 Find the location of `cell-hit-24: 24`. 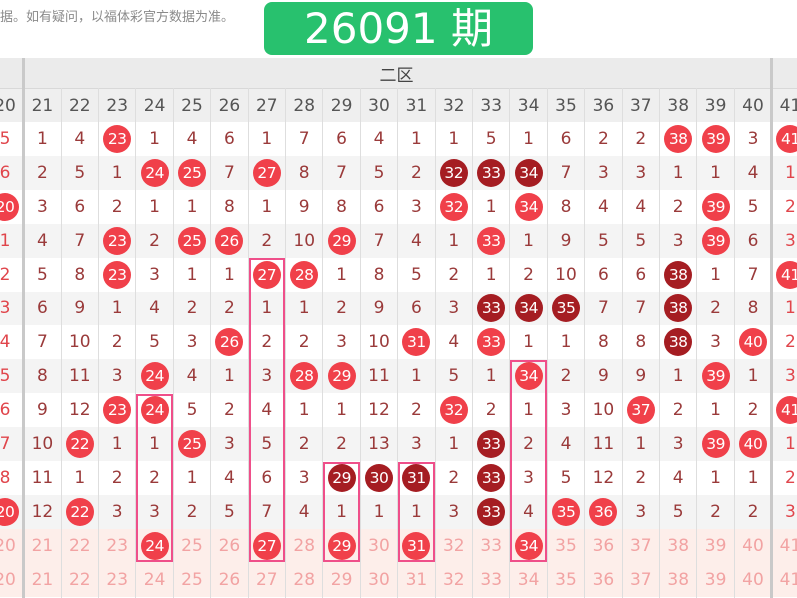

cell-hit-24: 24 is located at coordinates (154, 546).